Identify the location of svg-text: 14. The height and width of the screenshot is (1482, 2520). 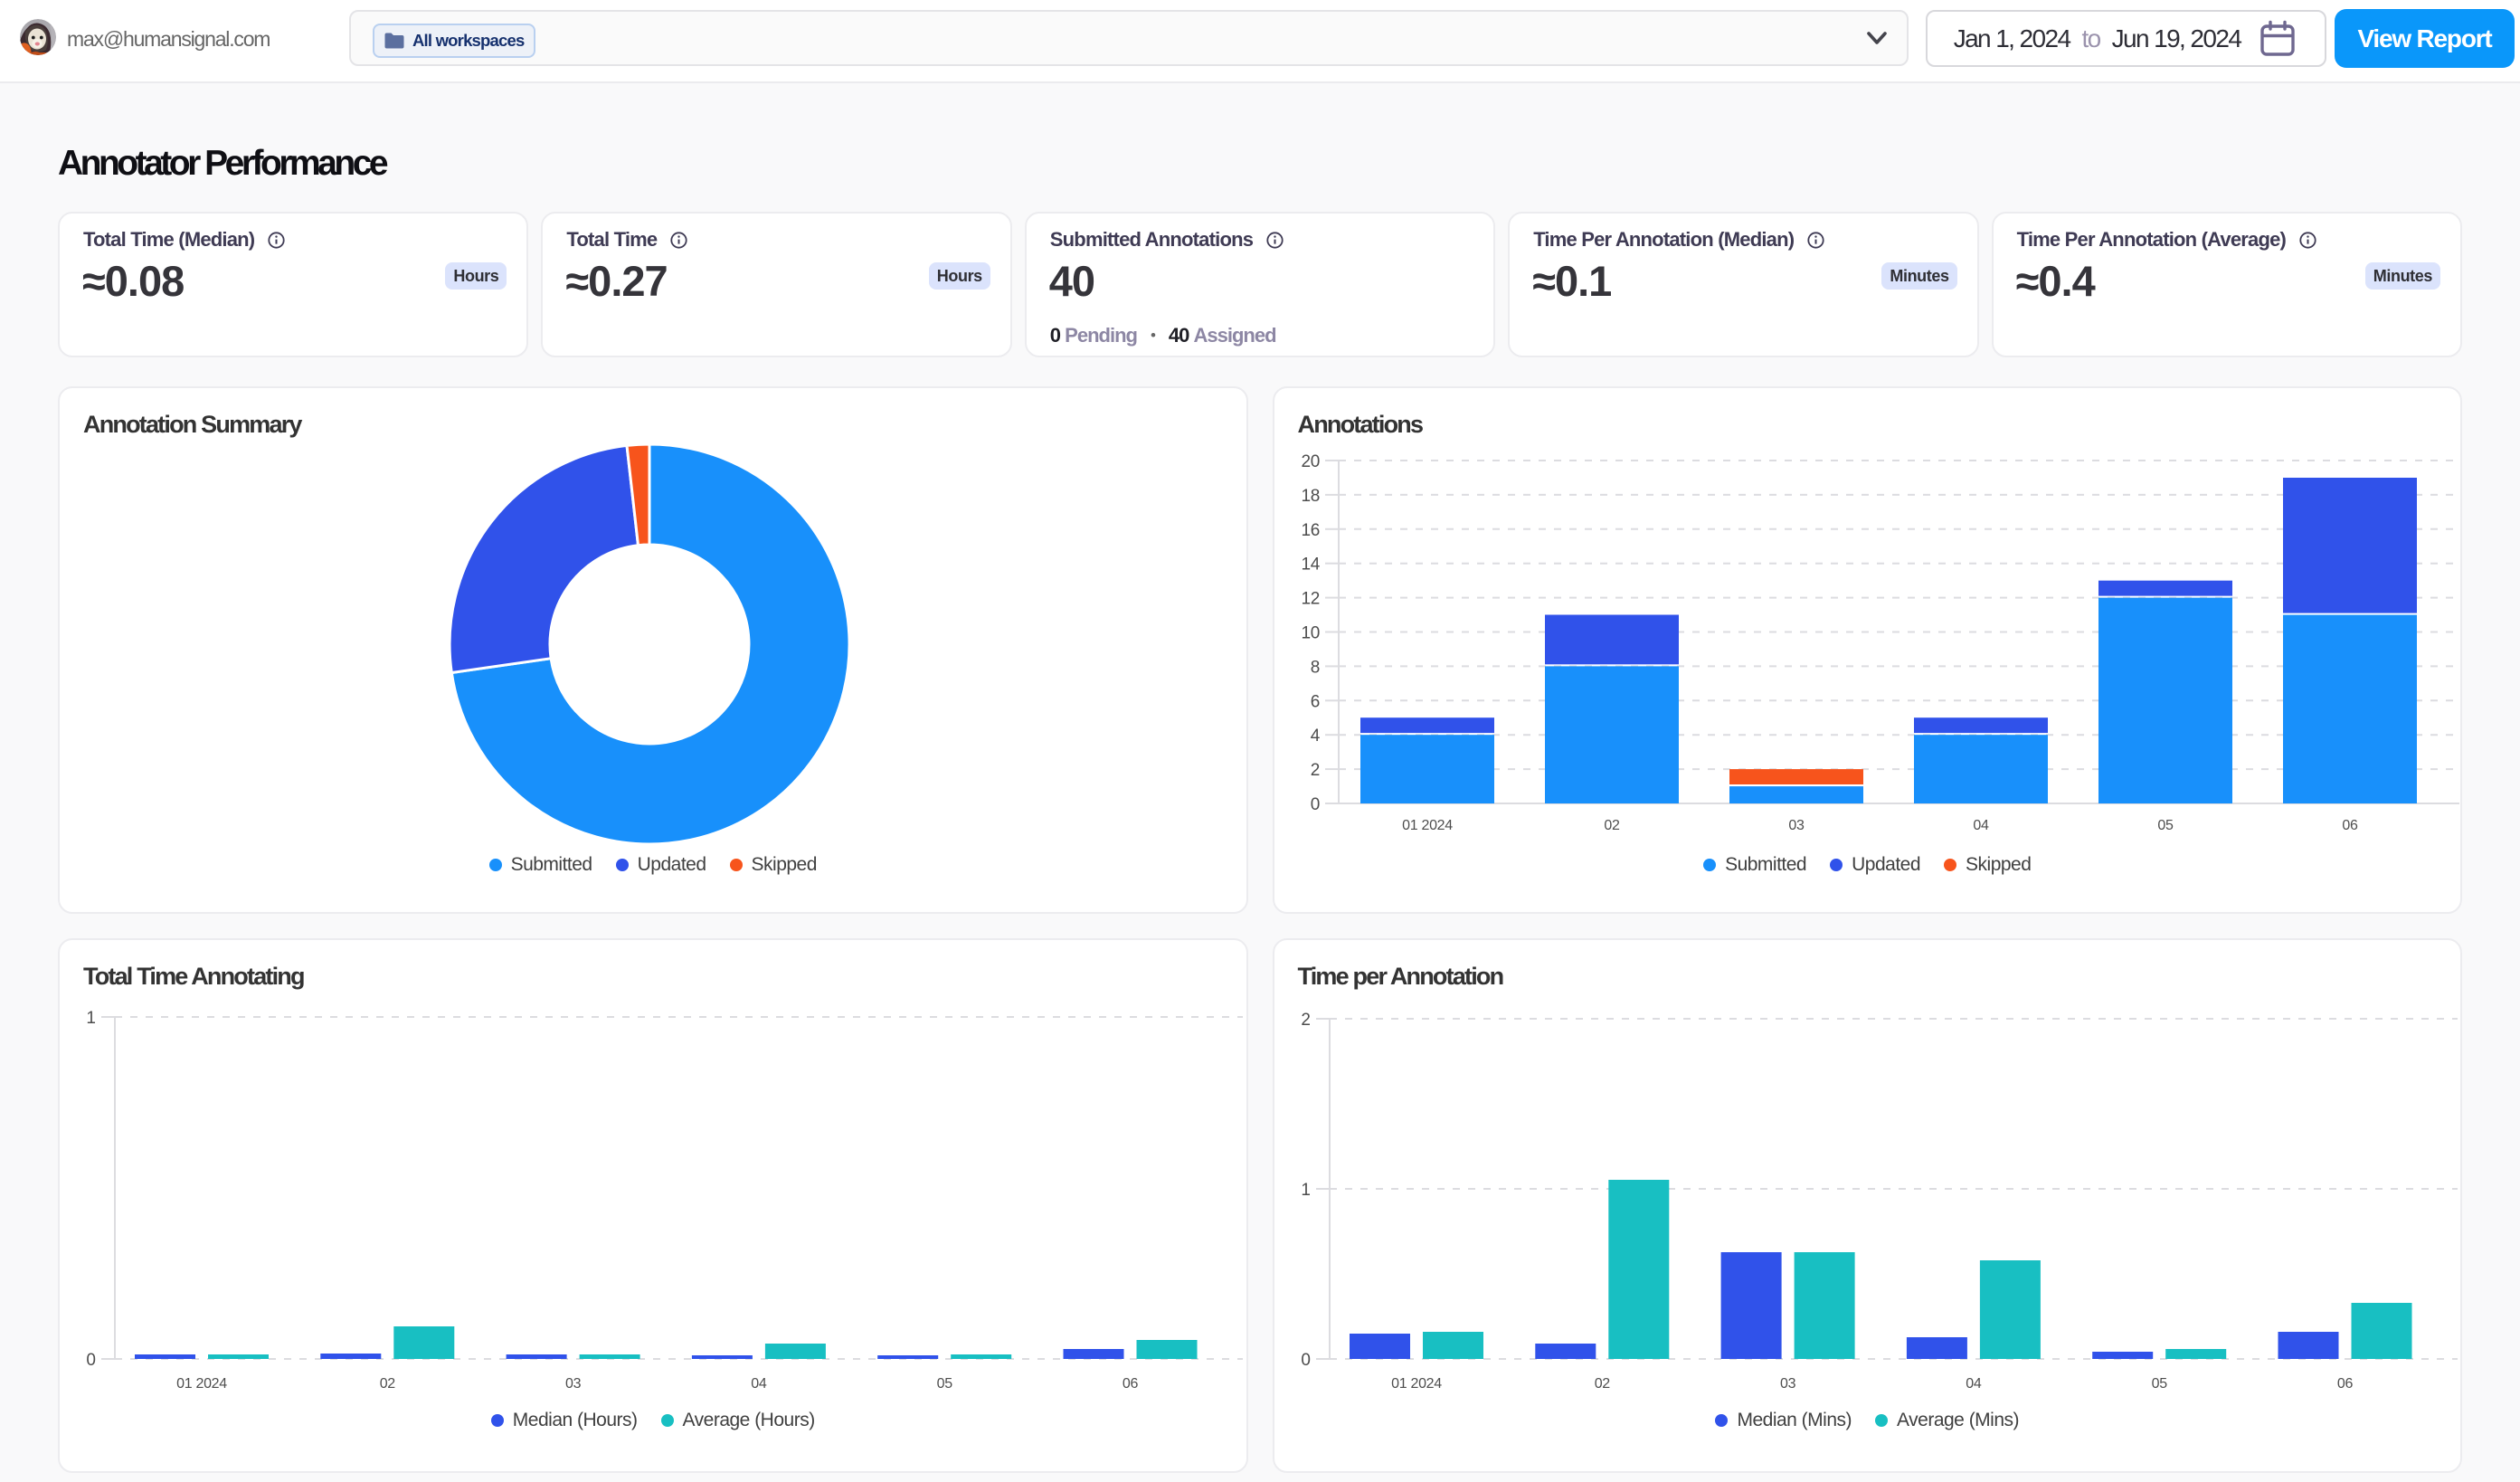
(1311, 566).